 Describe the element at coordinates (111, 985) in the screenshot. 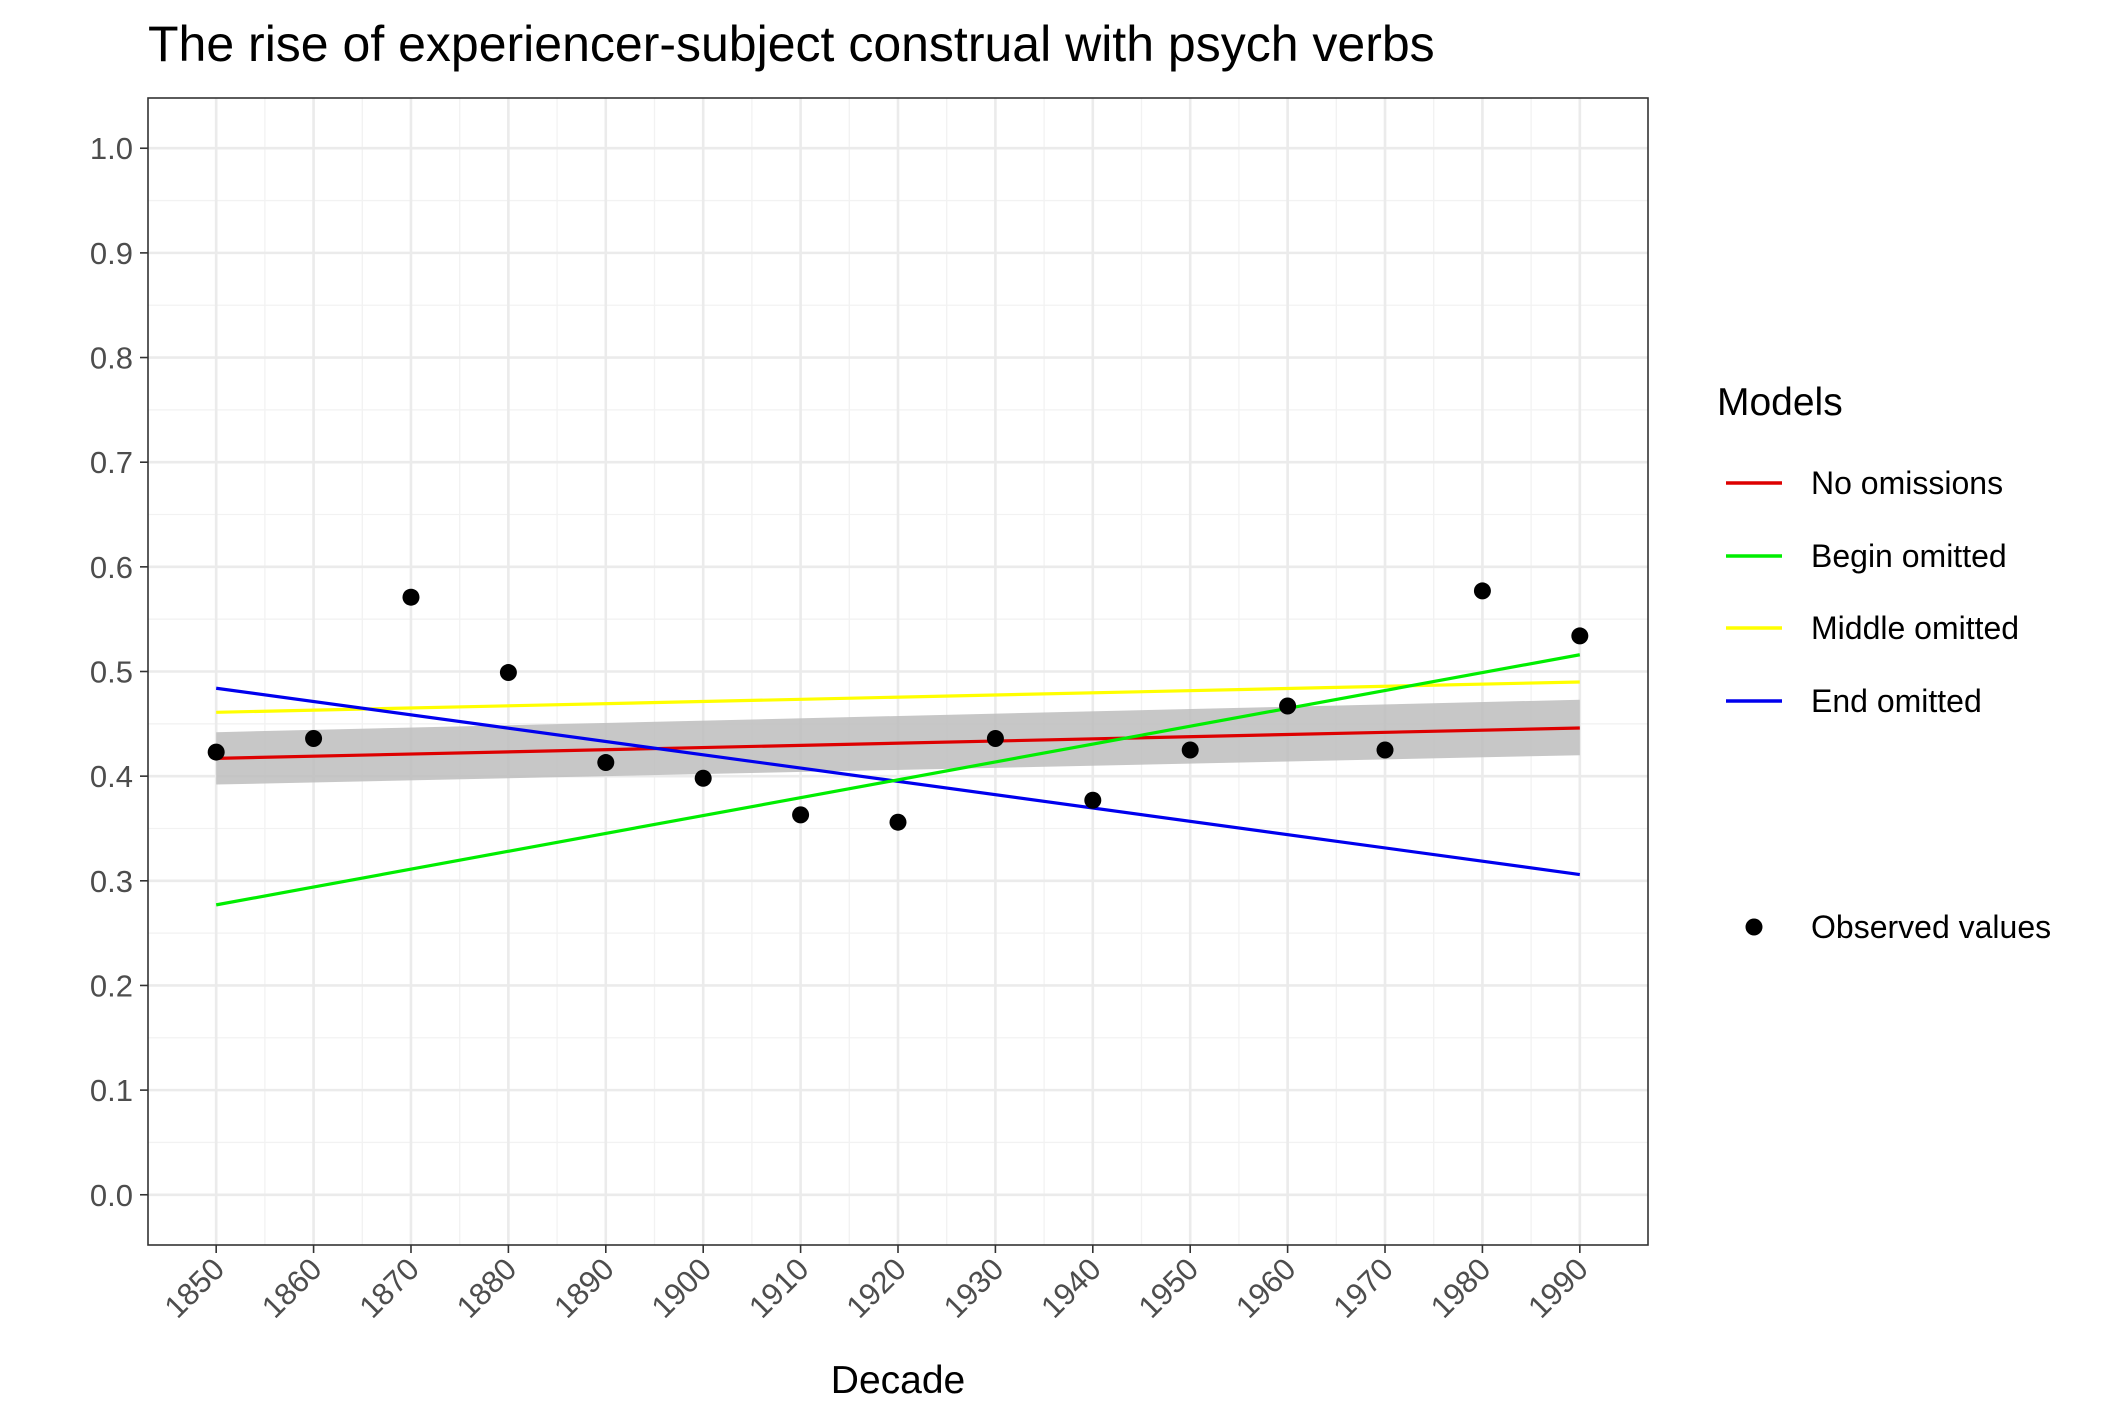

I see `y-tick-label: 0.2` at that location.